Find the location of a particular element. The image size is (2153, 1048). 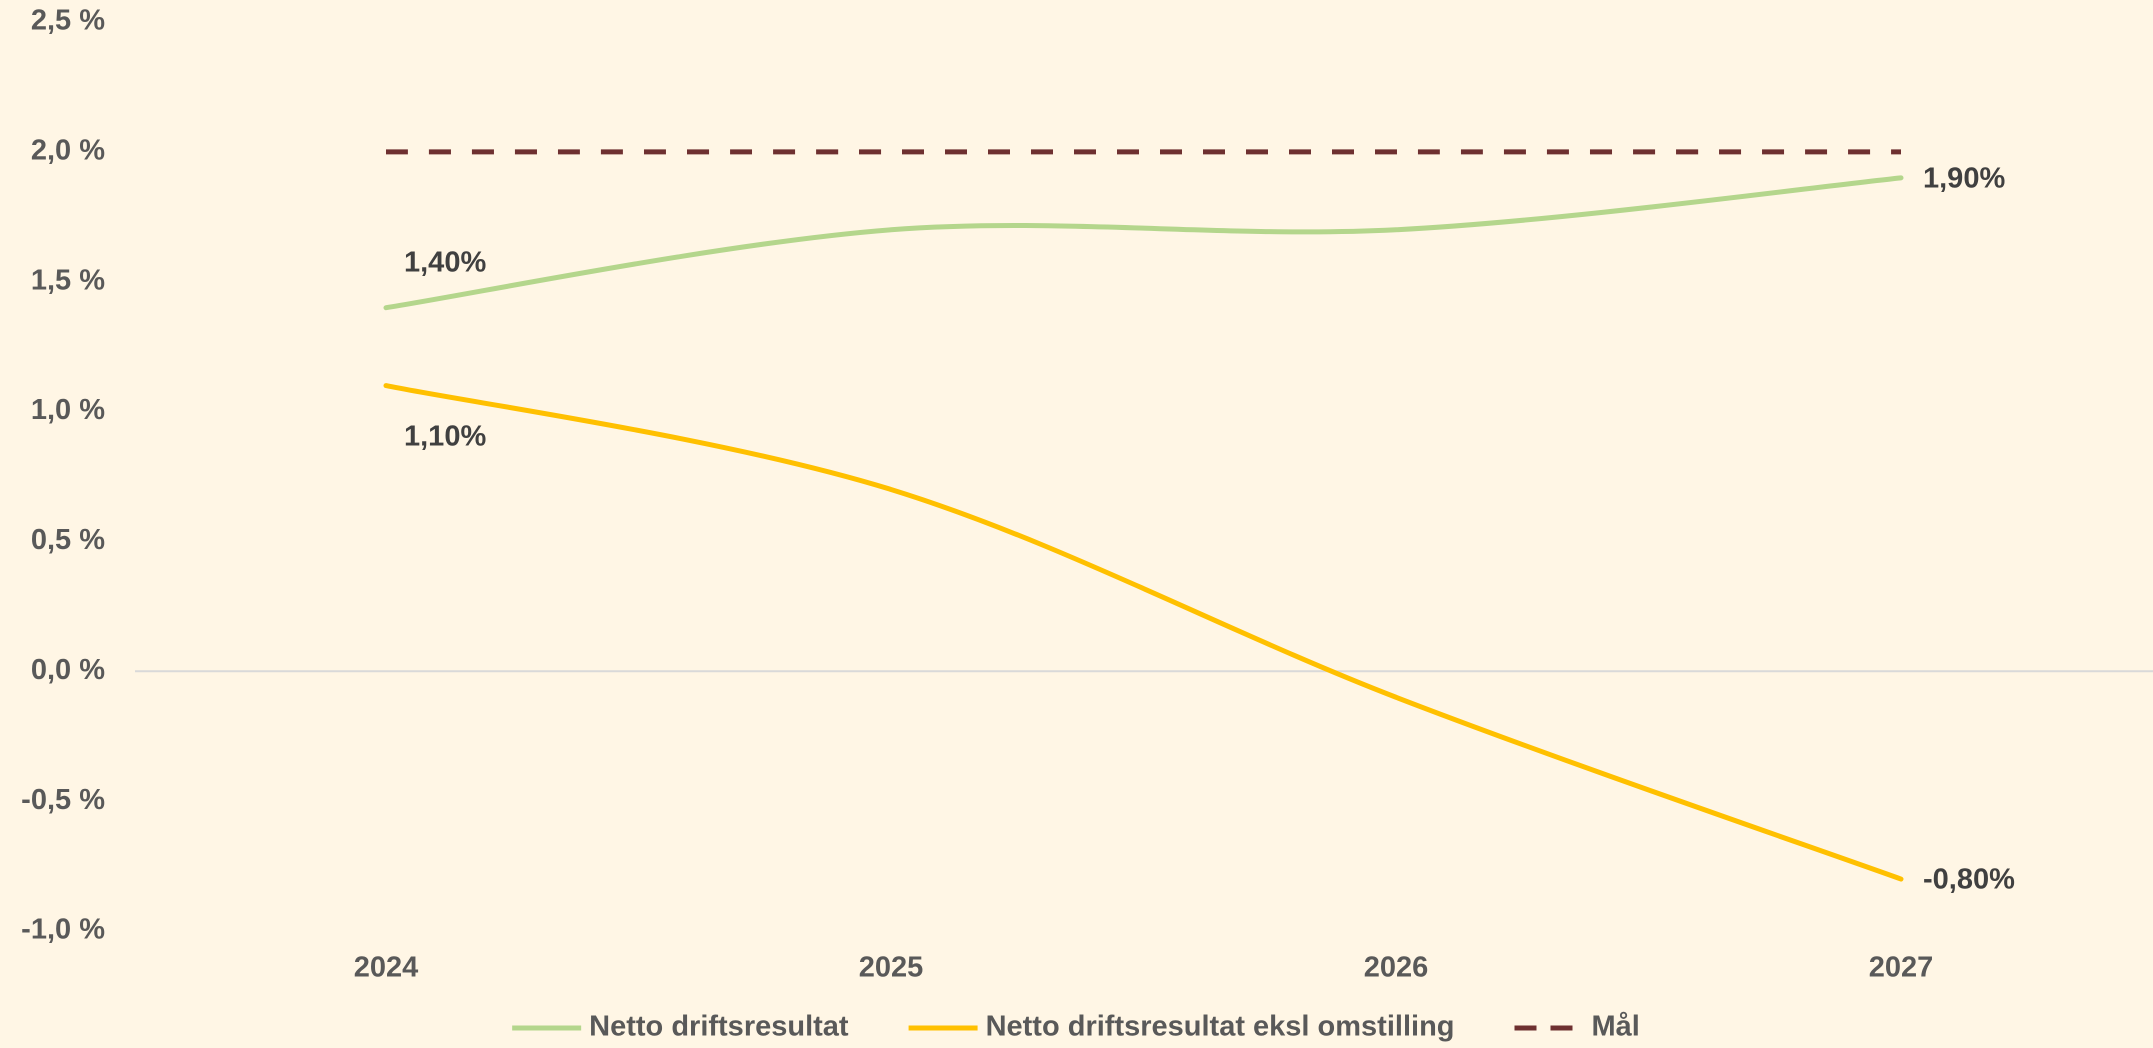

data-label: 1,10% is located at coordinates (445, 436).